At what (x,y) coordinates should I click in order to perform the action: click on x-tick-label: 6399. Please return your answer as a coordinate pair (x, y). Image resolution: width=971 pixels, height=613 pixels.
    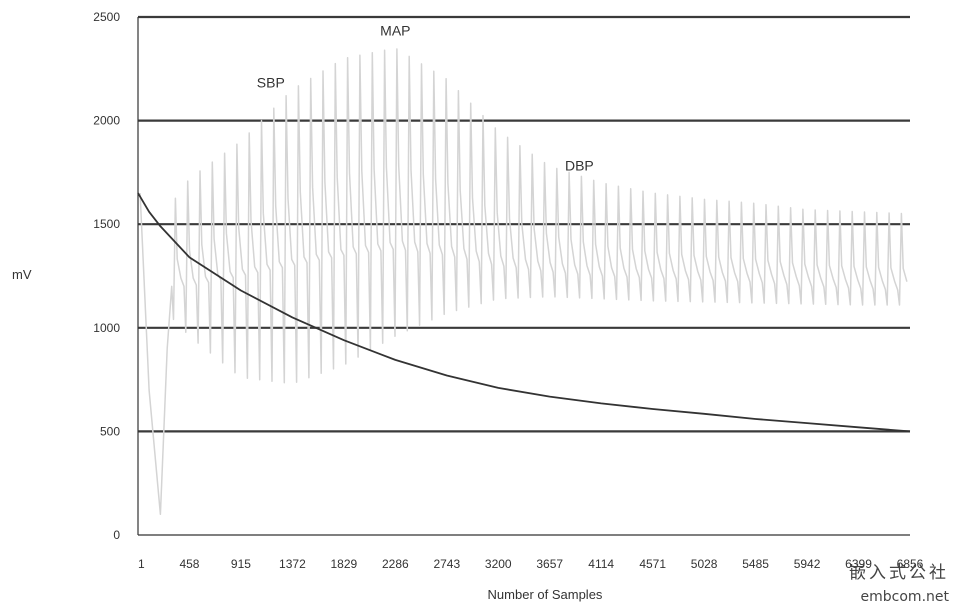
    Looking at the image, I should click on (858, 564).